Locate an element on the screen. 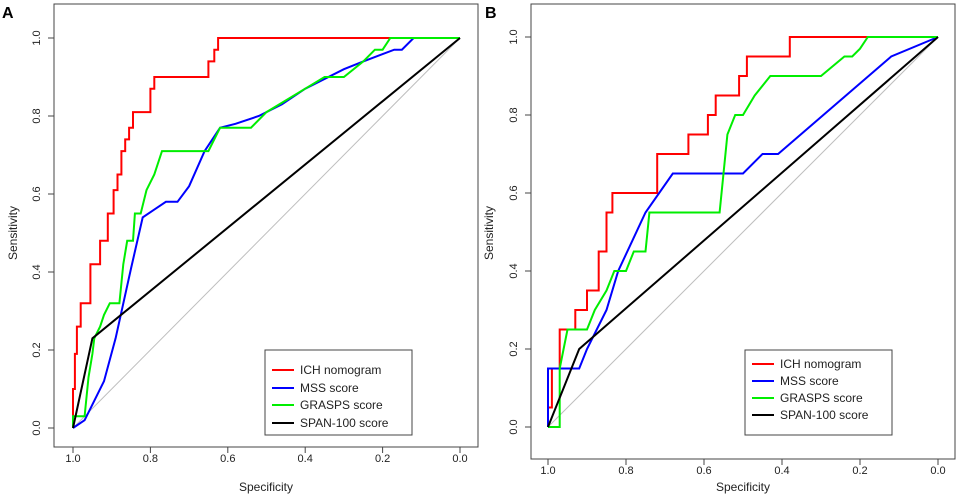  panel-b-x-tick-label: 0.2 is located at coordinates (859, 471).